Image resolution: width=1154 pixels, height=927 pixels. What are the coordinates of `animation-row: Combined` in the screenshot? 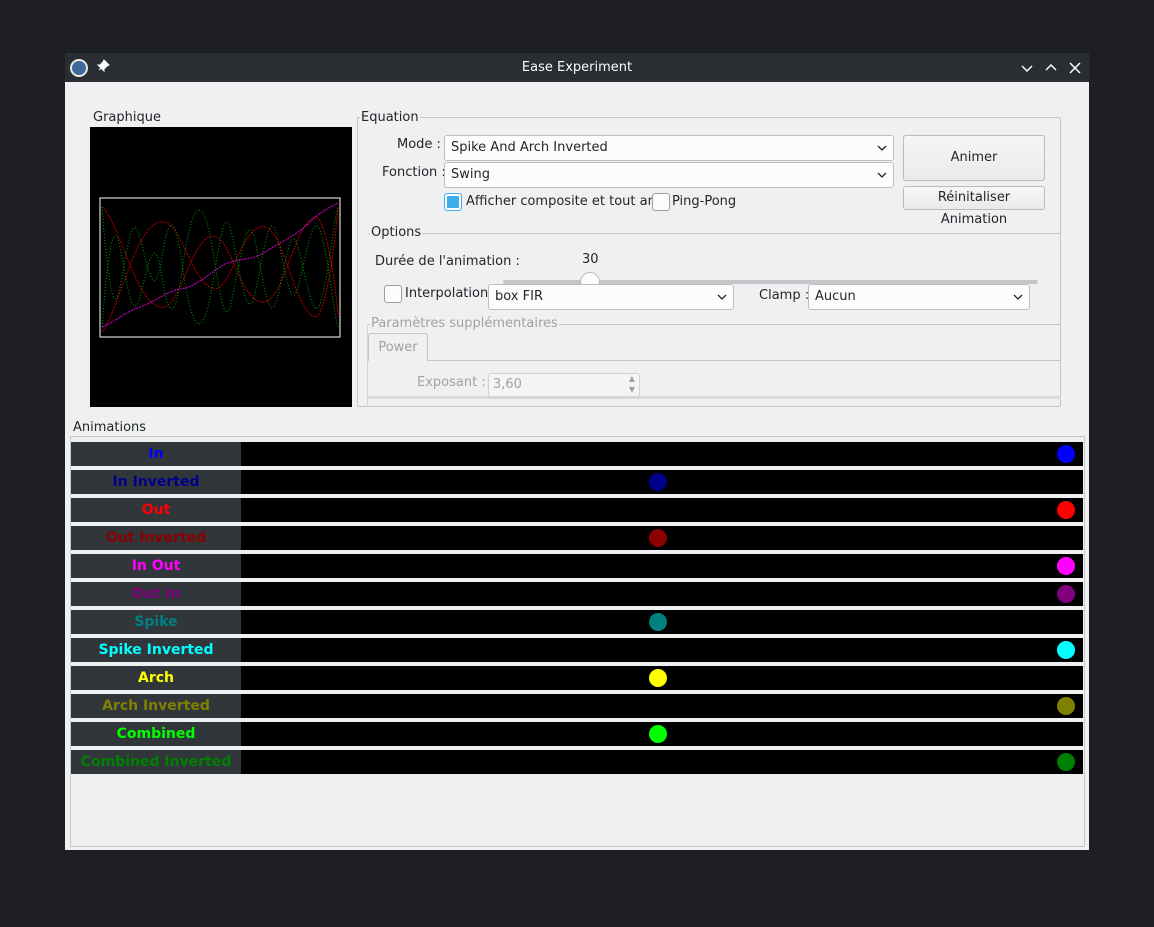 It's located at (577, 734).